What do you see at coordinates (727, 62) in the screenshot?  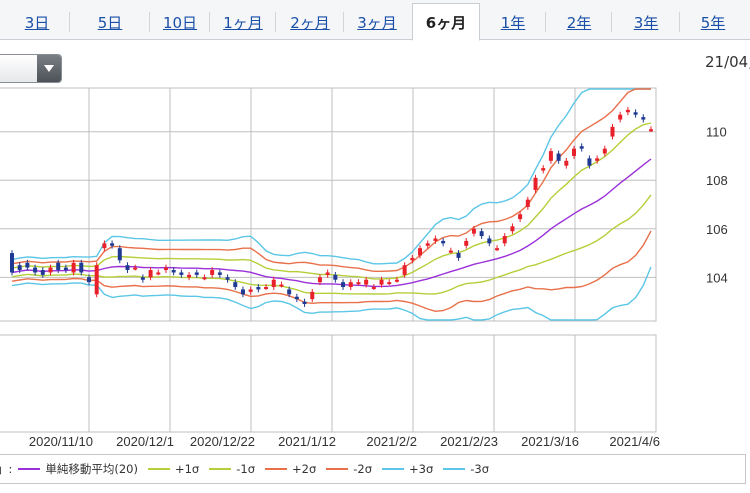 I see `date-label: 21/04,` at bounding box center [727, 62].